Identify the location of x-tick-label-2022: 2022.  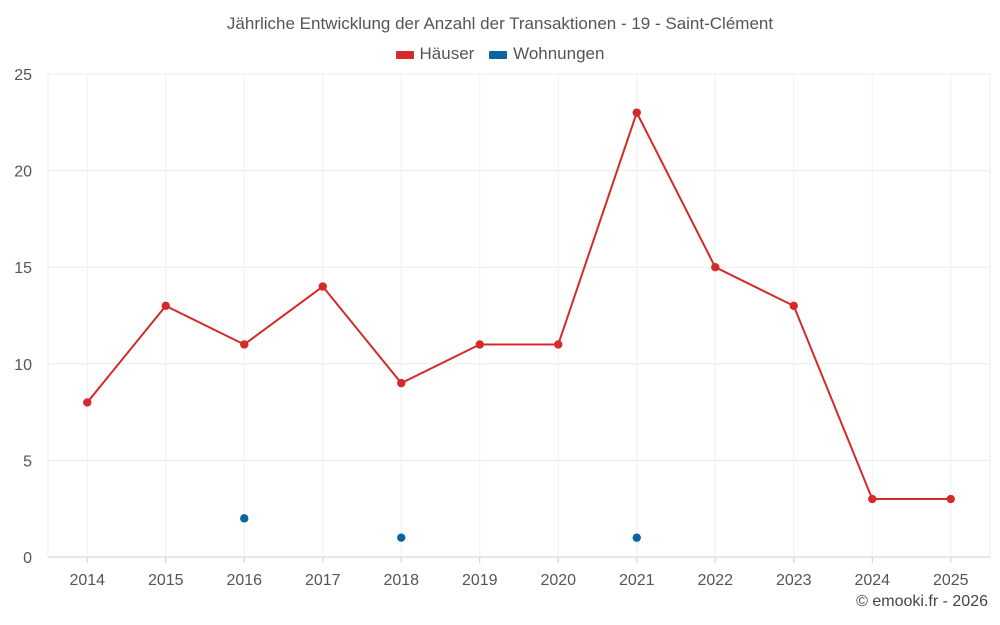
(715, 580).